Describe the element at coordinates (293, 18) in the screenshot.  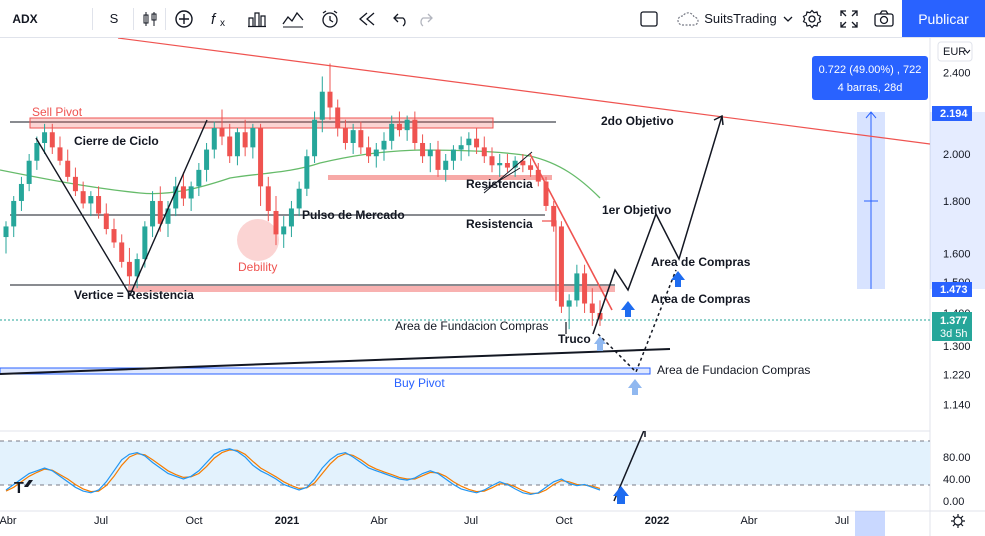
I see `compare-icon` at that location.